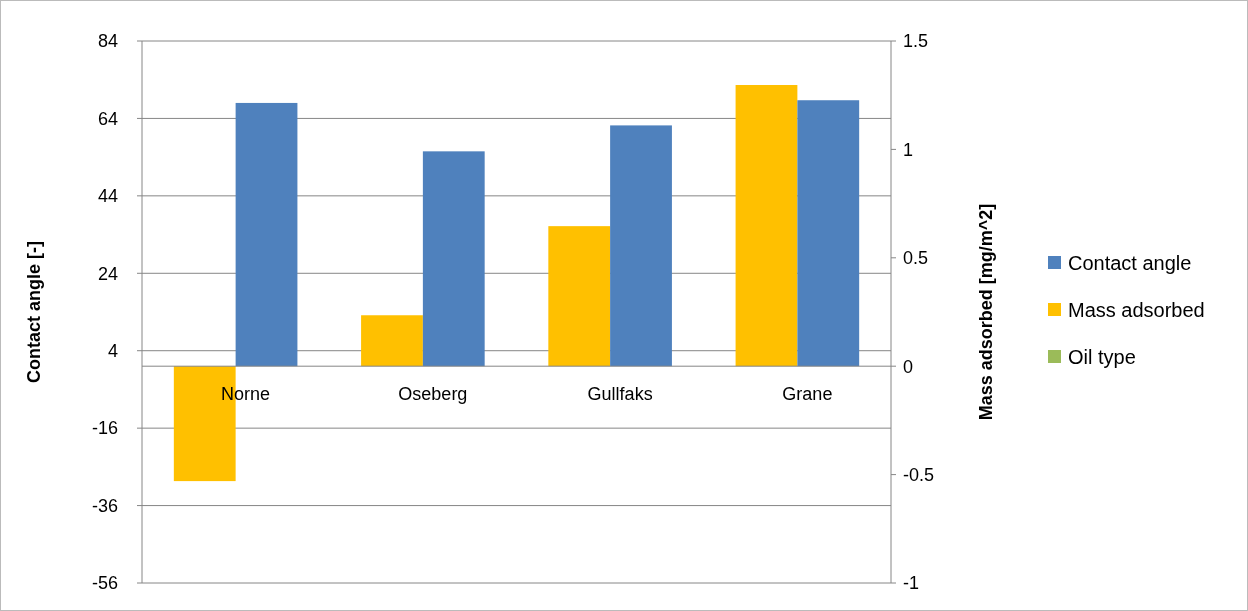 The width and height of the screenshot is (1248, 611). What do you see at coordinates (107, 273) in the screenshot?
I see `y-tick-label: 24` at bounding box center [107, 273].